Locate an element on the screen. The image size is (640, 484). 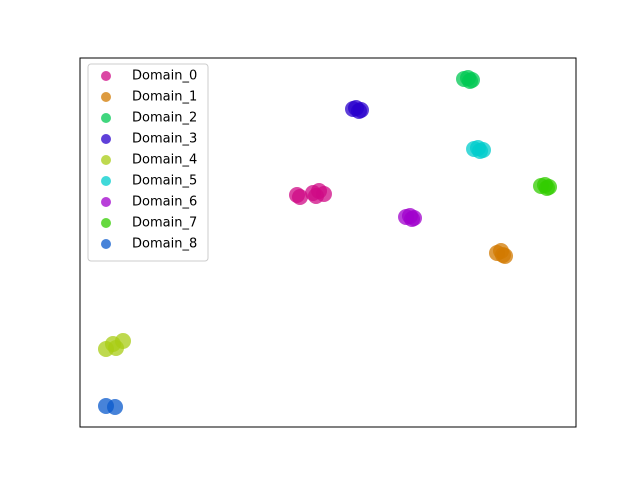
legend-label: Domain_1 is located at coordinates (164, 97).